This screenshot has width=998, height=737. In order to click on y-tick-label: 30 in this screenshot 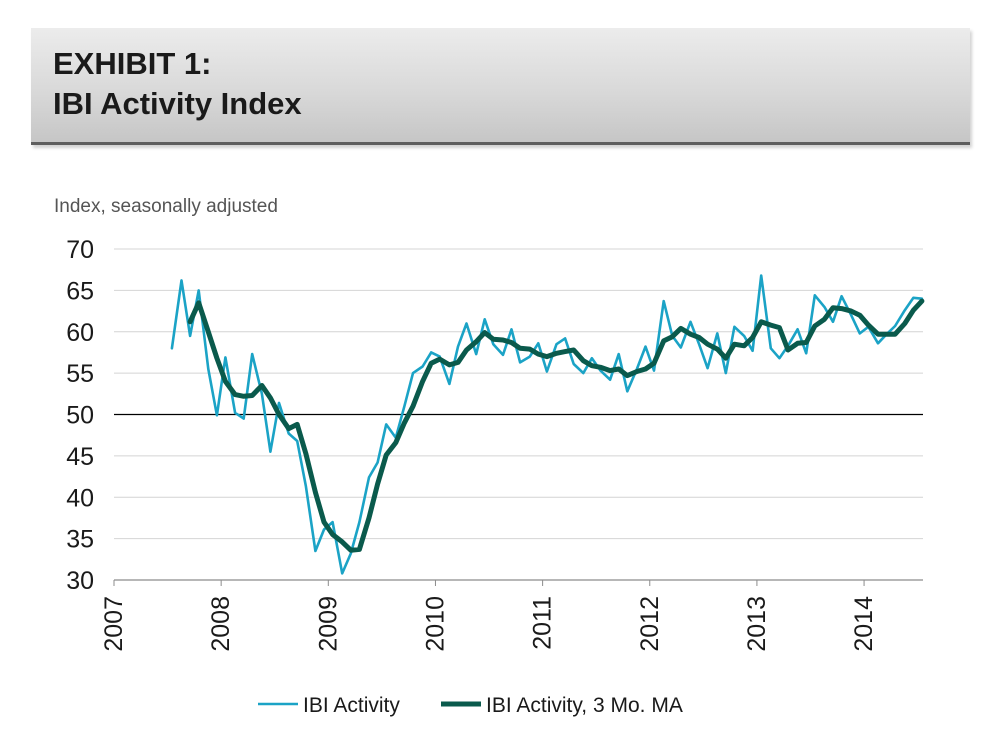, I will do `click(80, 581)`.